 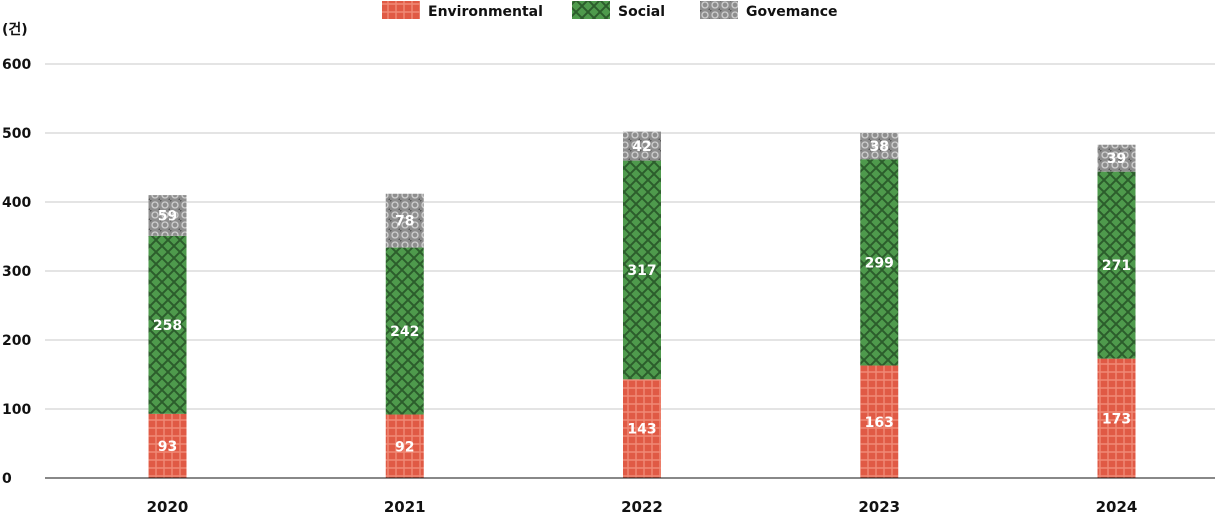 What do you see at coordinates (15, 29) in the screenshot?
I see `y-axis-unit: (건)` at bounding box center [15, 29].